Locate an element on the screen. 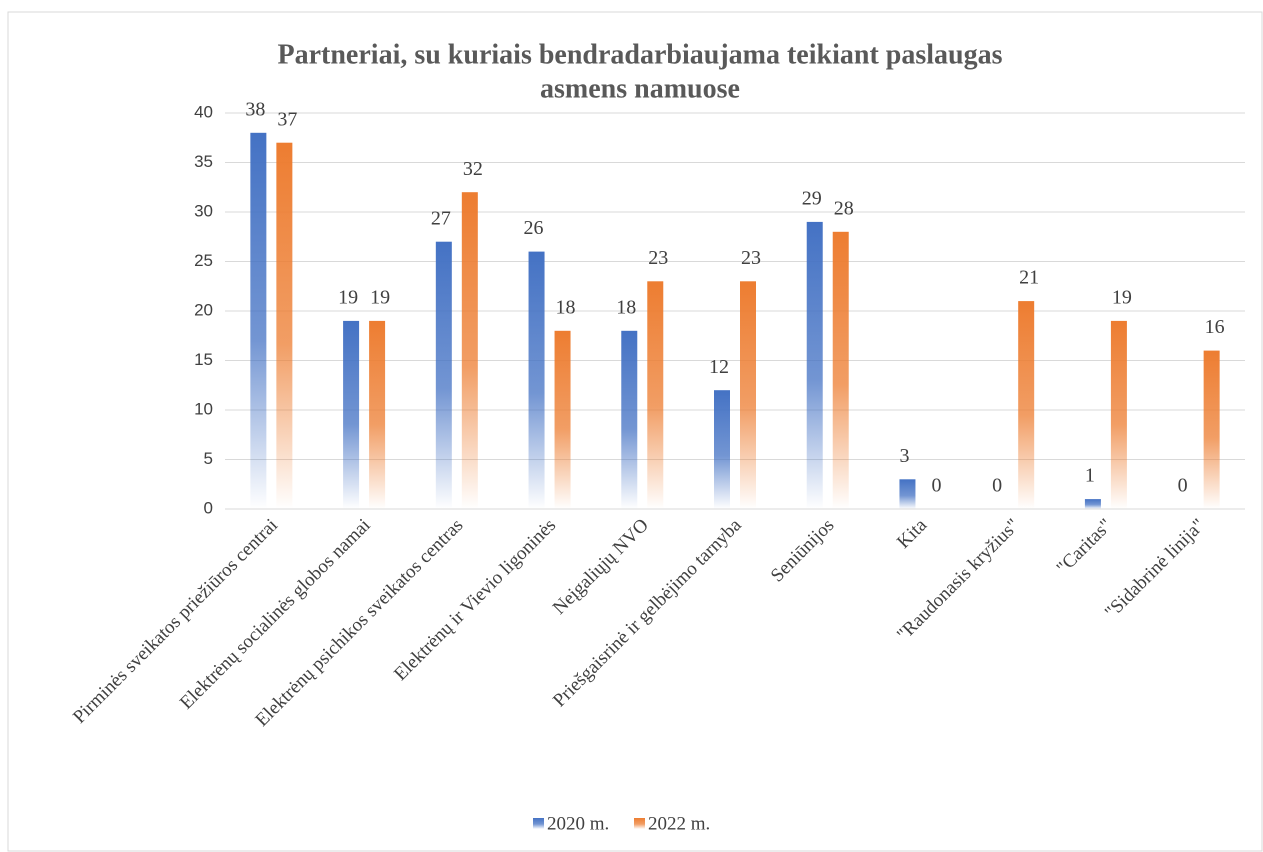  y-tick-label: 30 is located at coordinates (203, 210).